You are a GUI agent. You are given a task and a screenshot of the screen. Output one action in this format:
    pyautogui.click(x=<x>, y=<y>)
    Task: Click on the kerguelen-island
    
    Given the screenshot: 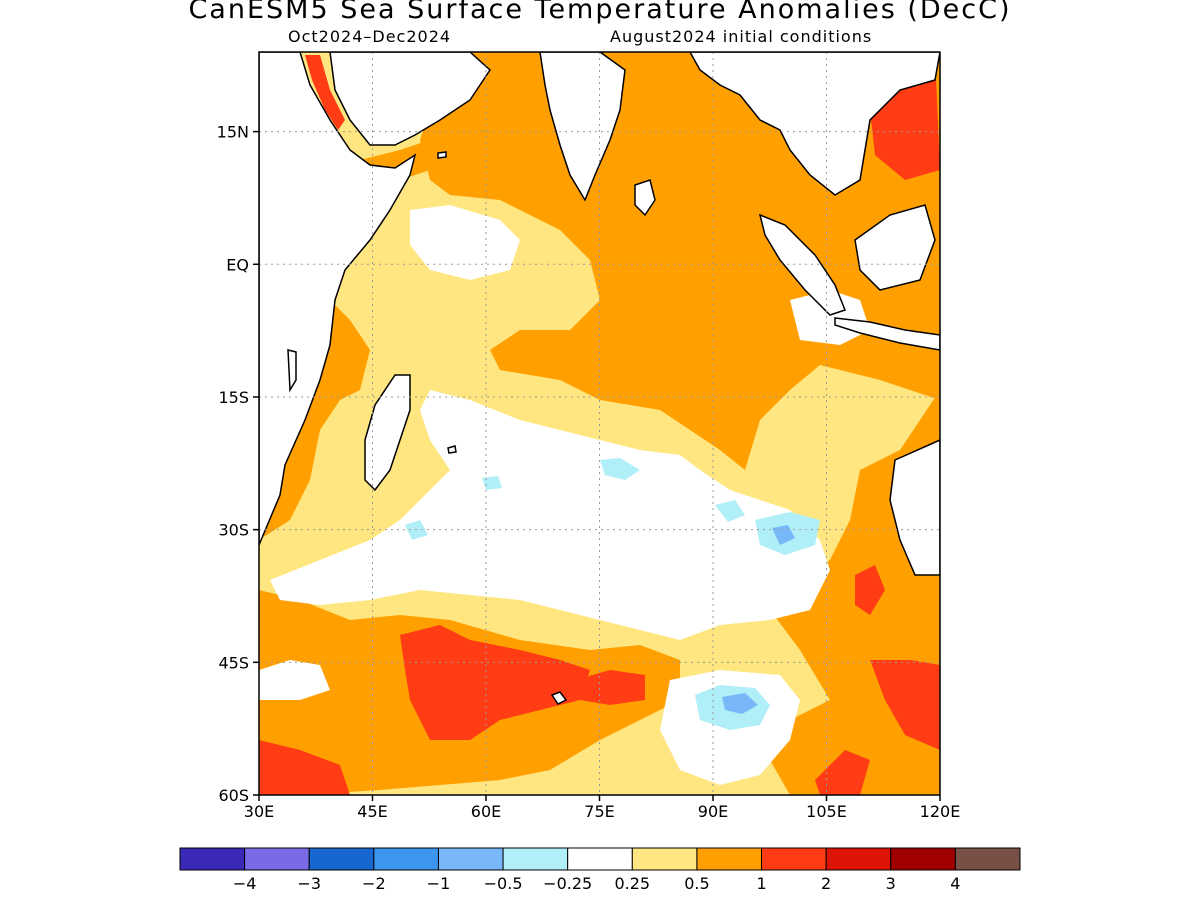 What is the action you would take?
    pyautogui.click(x=559, y=698)
    